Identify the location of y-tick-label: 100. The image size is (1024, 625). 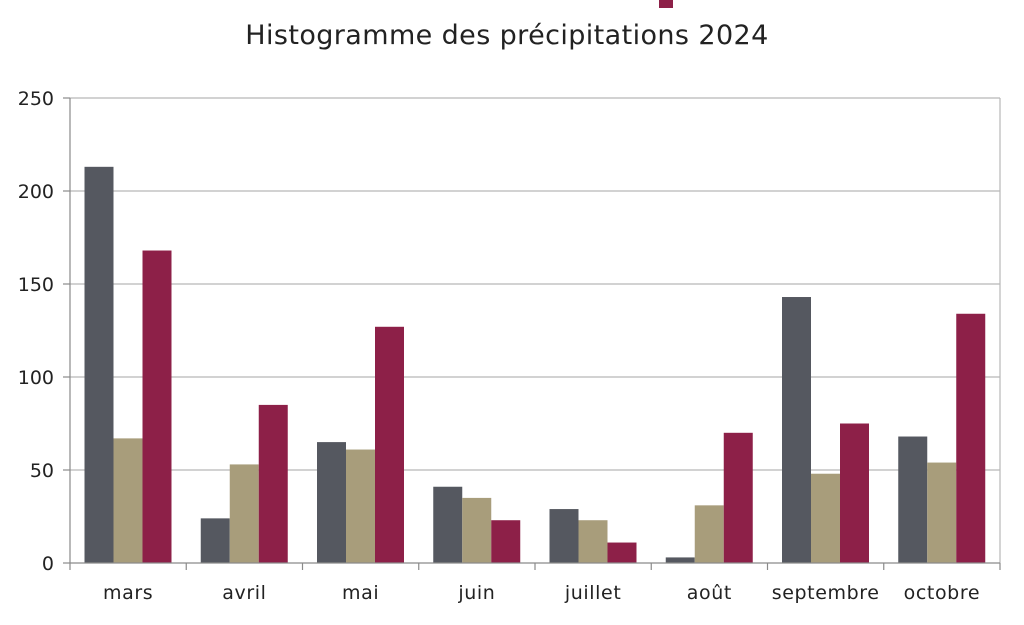
(36, 378).